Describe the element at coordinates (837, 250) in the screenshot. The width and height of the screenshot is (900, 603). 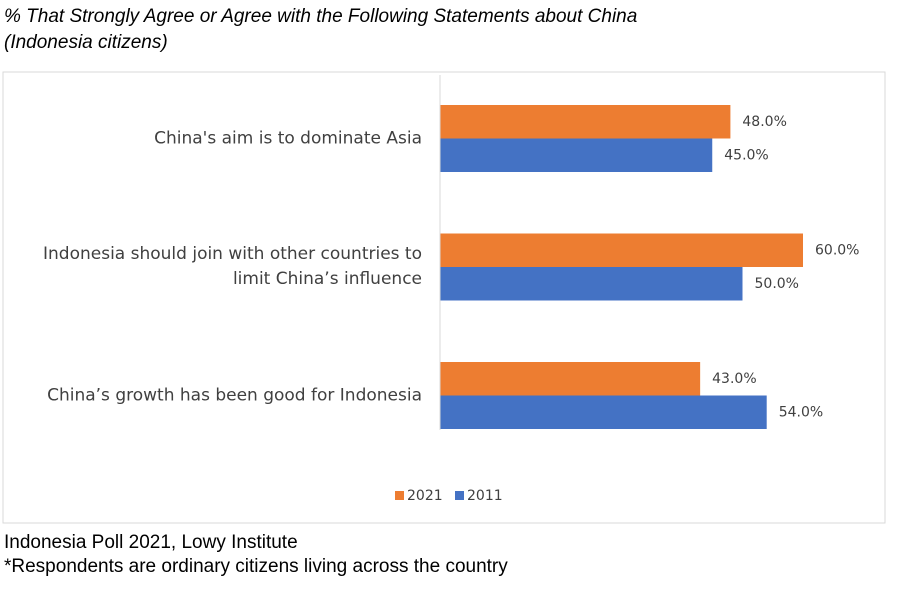
I see `value-label: 60.0%` at that location.